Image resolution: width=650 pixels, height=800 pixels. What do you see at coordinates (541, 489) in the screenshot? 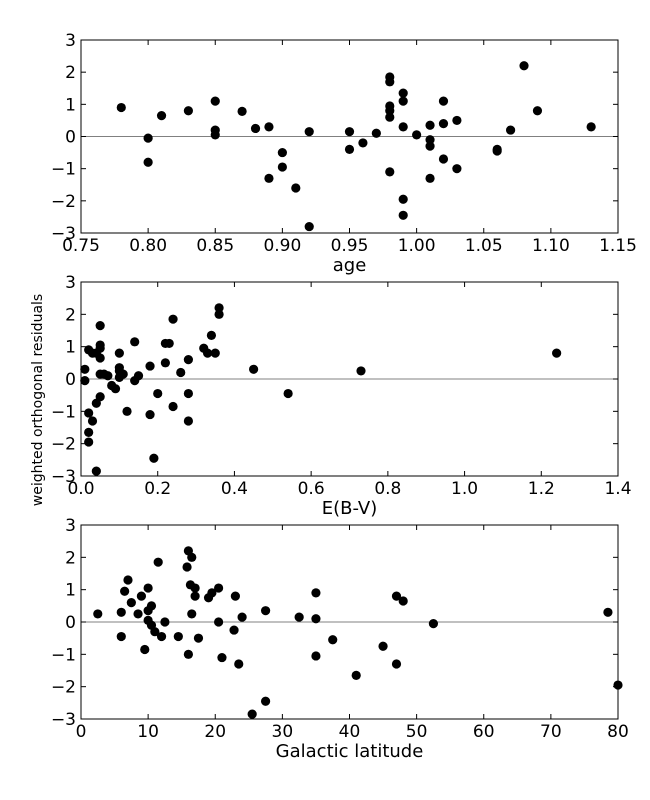
I see `x-tick-label: 1.2` at bounding box center [541, 489].